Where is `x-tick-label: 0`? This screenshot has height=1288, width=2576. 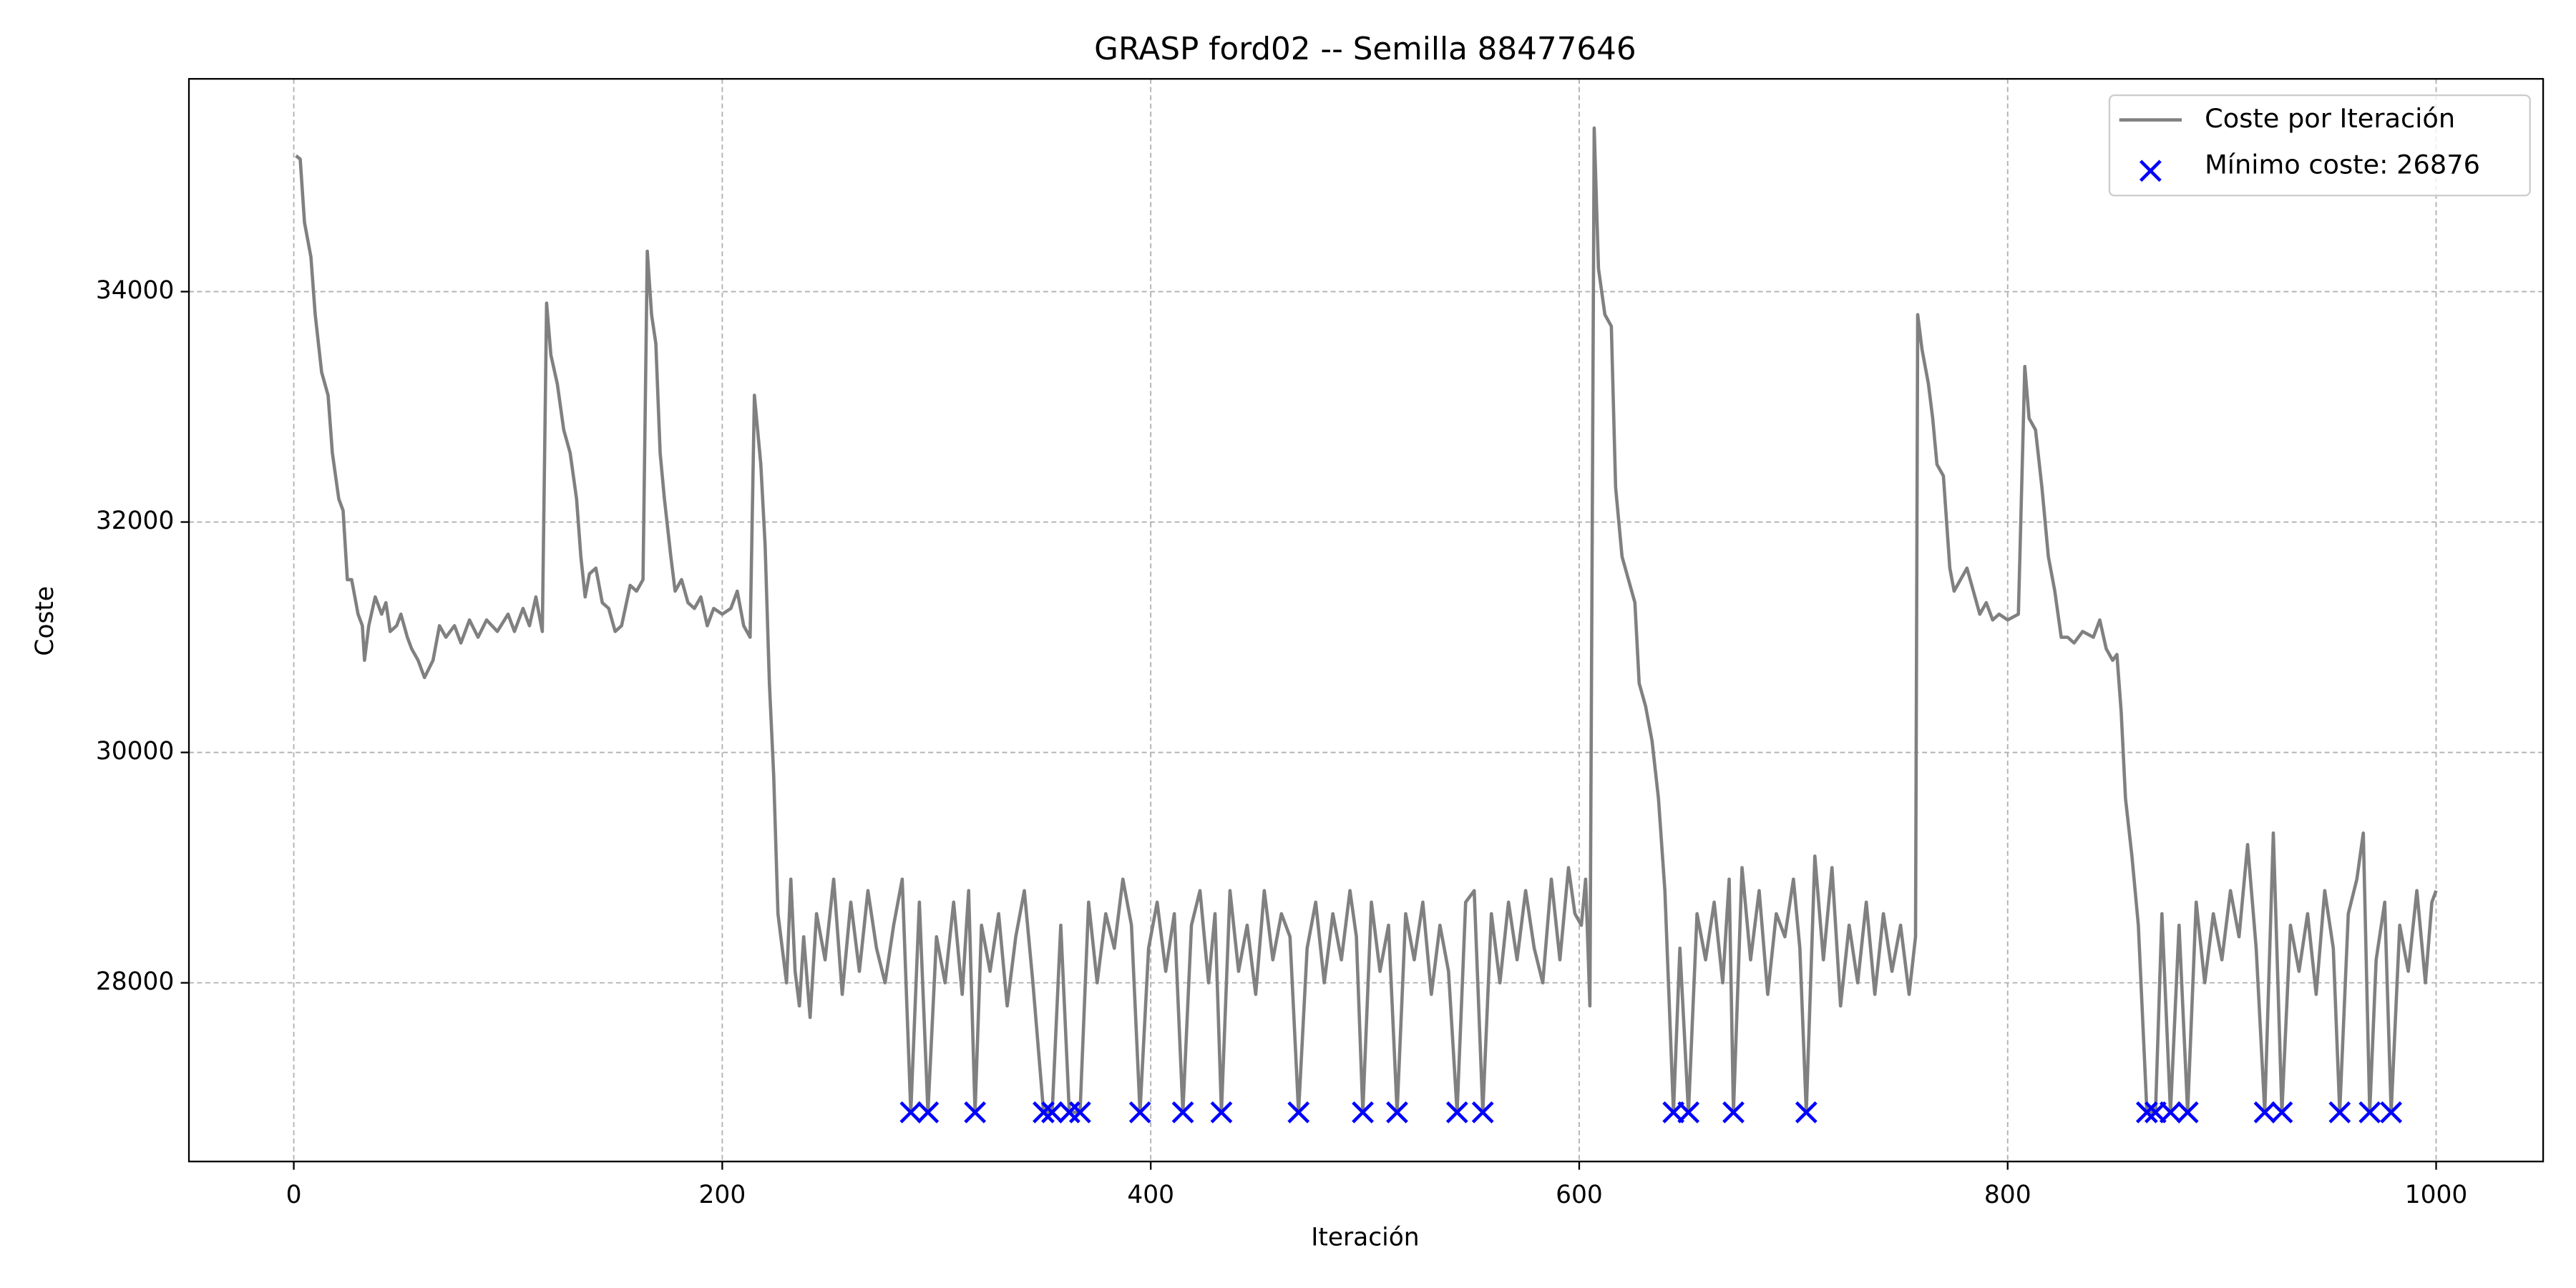
x-tick-label: 0 is located at coordinates (294, 1195).